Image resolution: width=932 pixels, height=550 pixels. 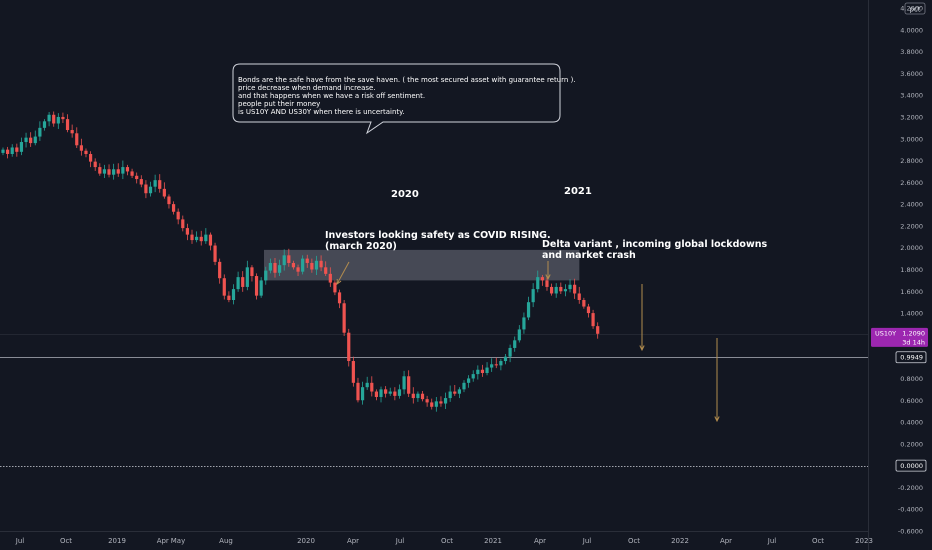 I want to click on y-tick-label-10: 2.2000, so click(x=911, y=226).